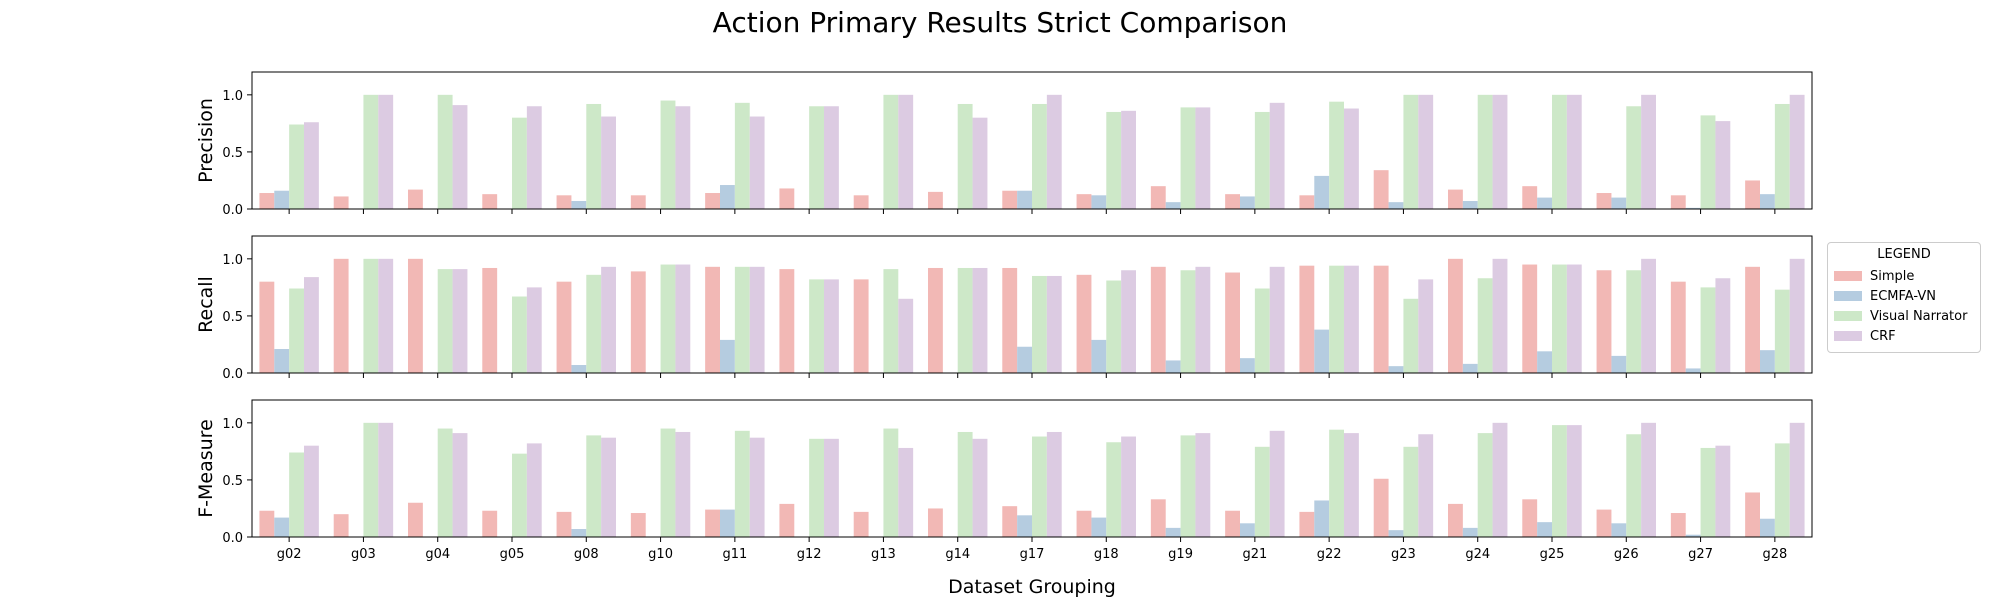  What do you see at coordinates (1032, 554) in the screenshot?
I see `x-tick-label: g17` at bounding box center [1032, 554].